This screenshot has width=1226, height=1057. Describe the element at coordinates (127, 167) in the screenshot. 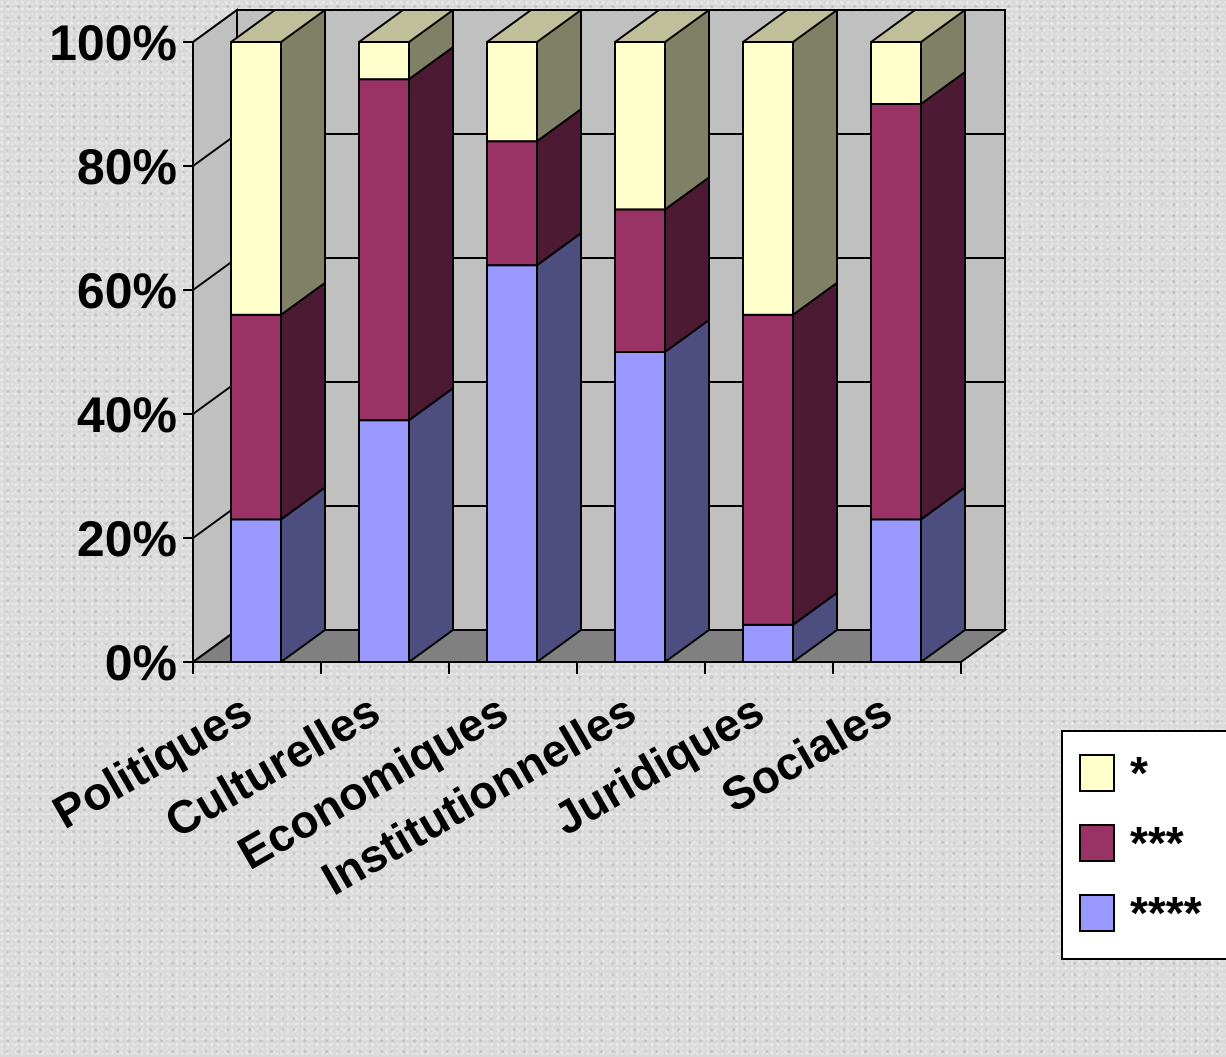

I see `y-tick-label: 80%` at that location.